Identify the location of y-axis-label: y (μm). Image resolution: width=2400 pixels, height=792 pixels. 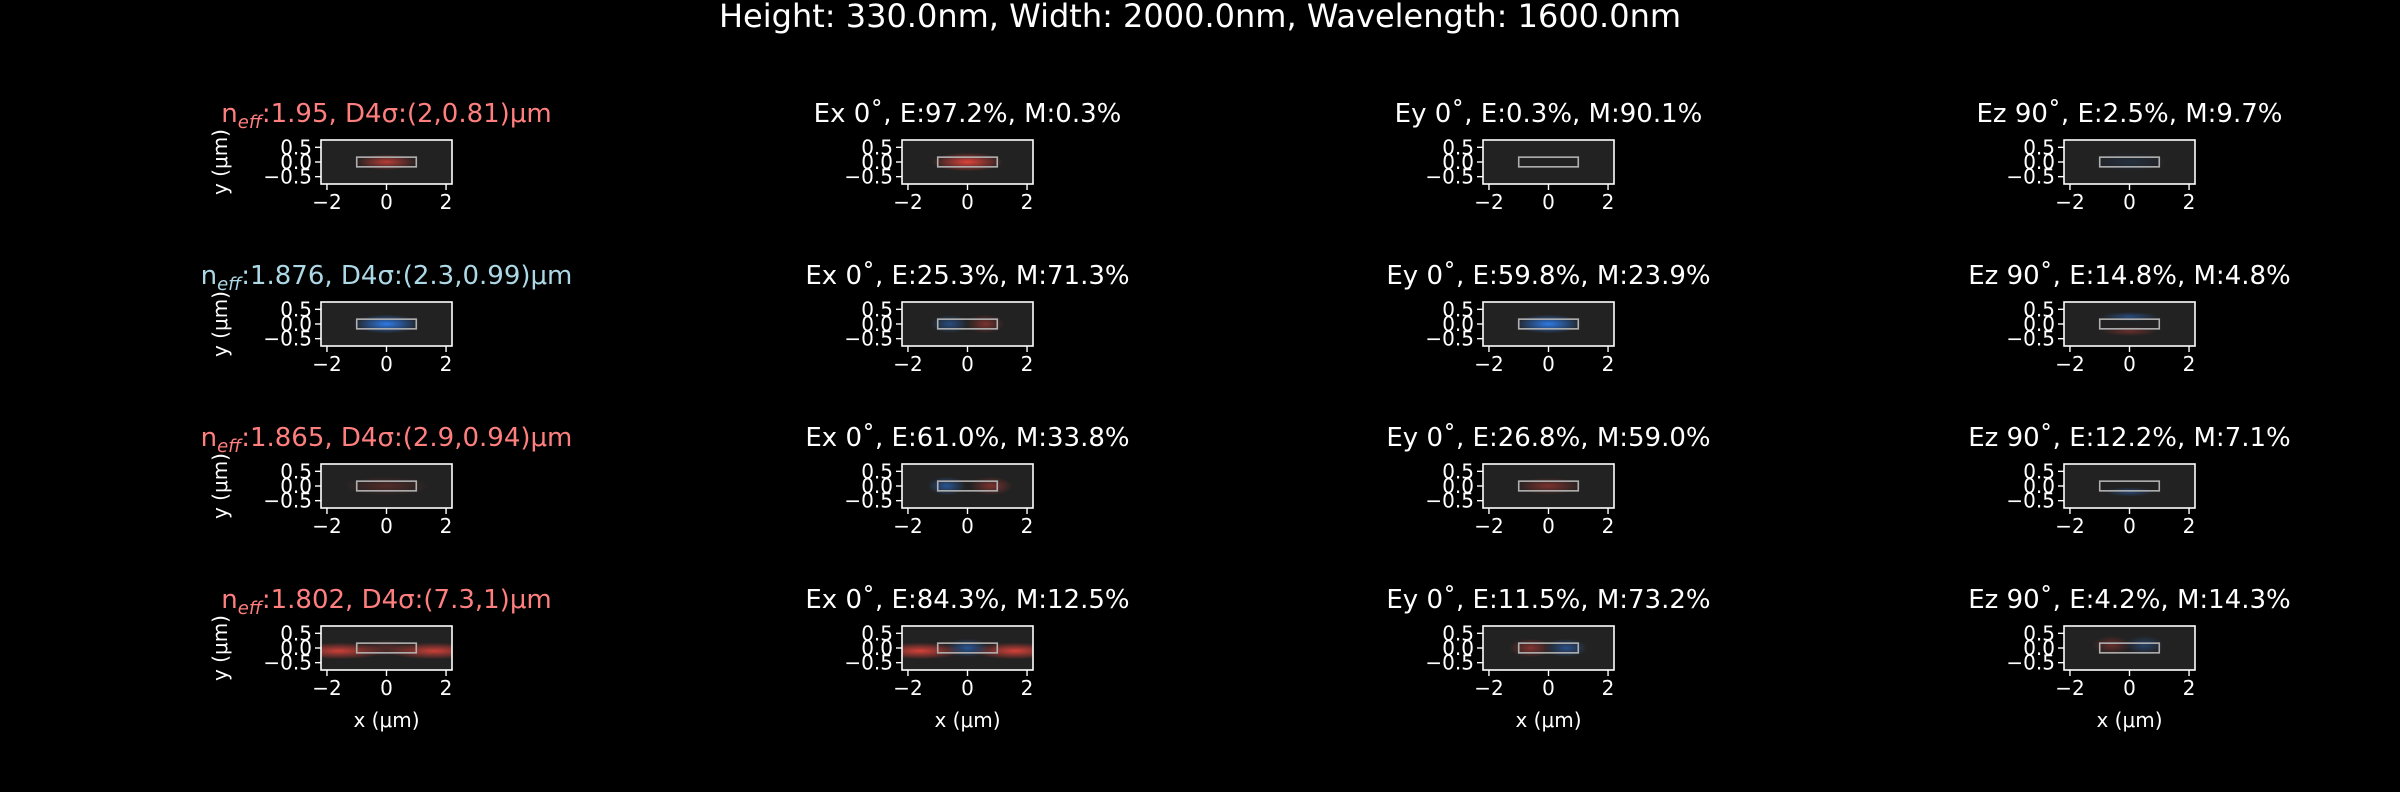
(220, 162).